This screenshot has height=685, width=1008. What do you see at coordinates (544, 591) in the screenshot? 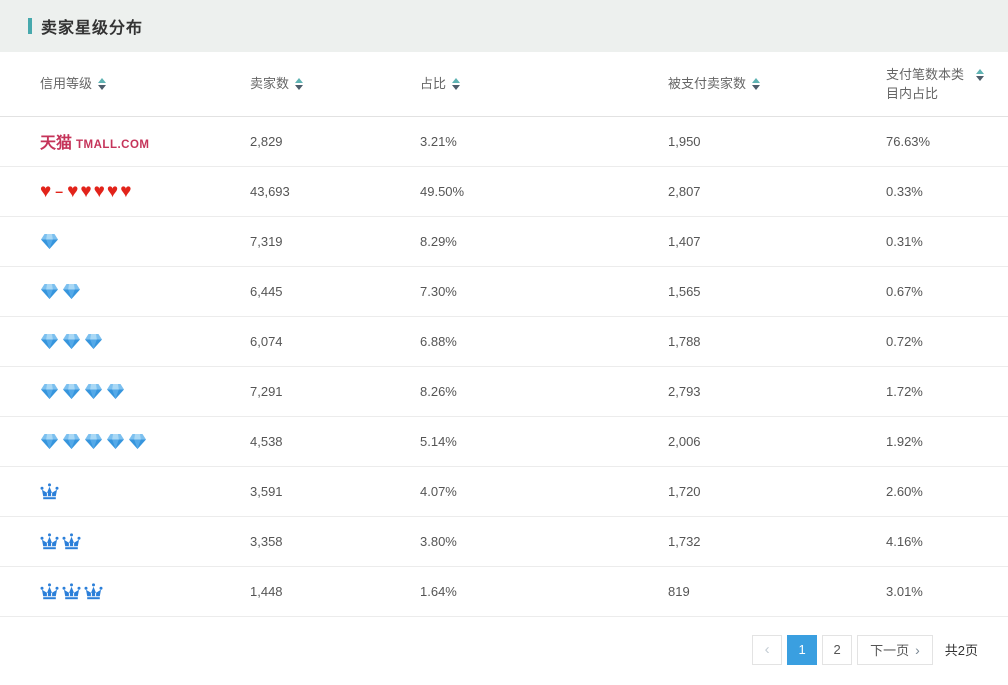
I see `share-cell: 1.64%` at bounding box center [544, 591].